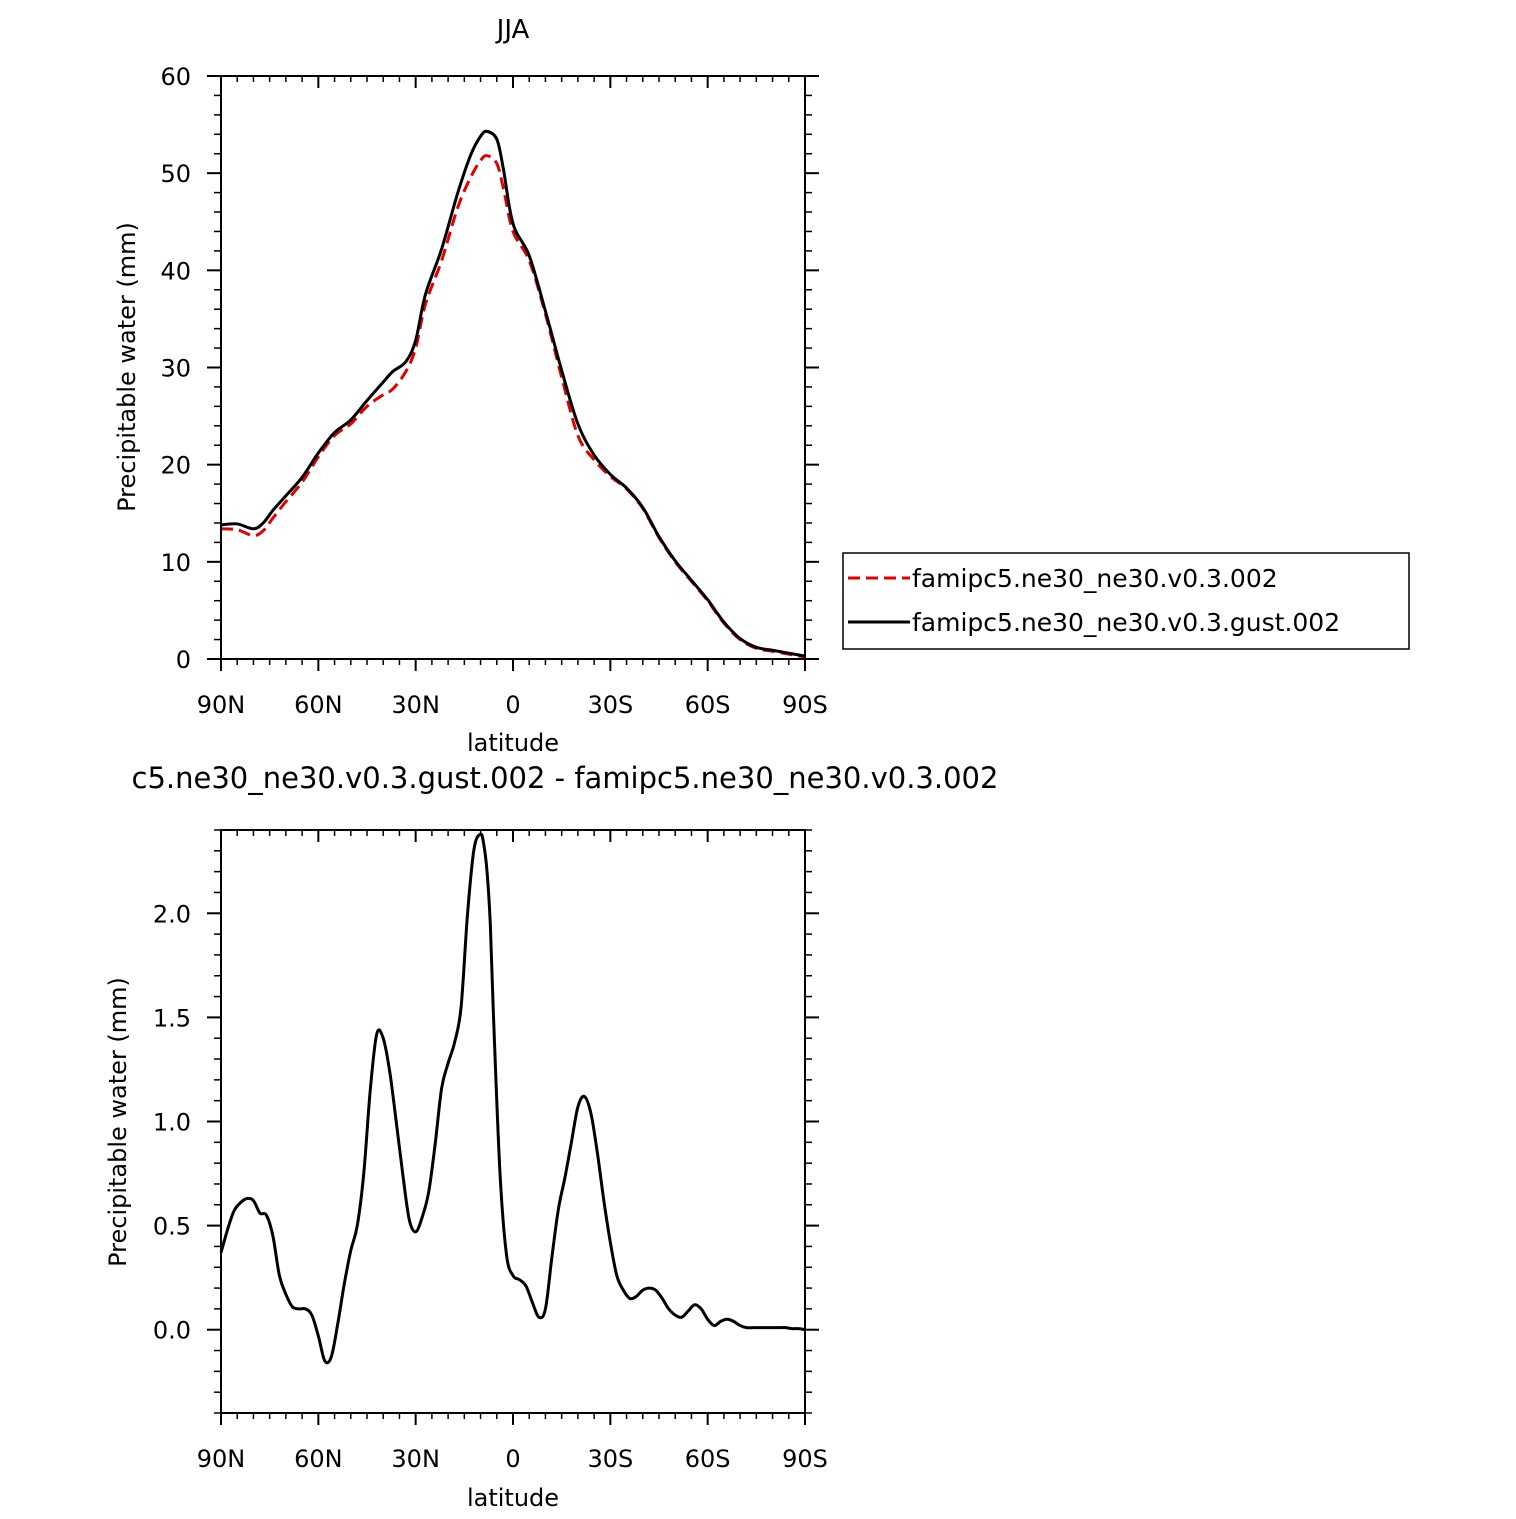 The height and width of the screenshot is (1519, 1516). I want to click on top-y-tick-label: 10, so click(175, 563).